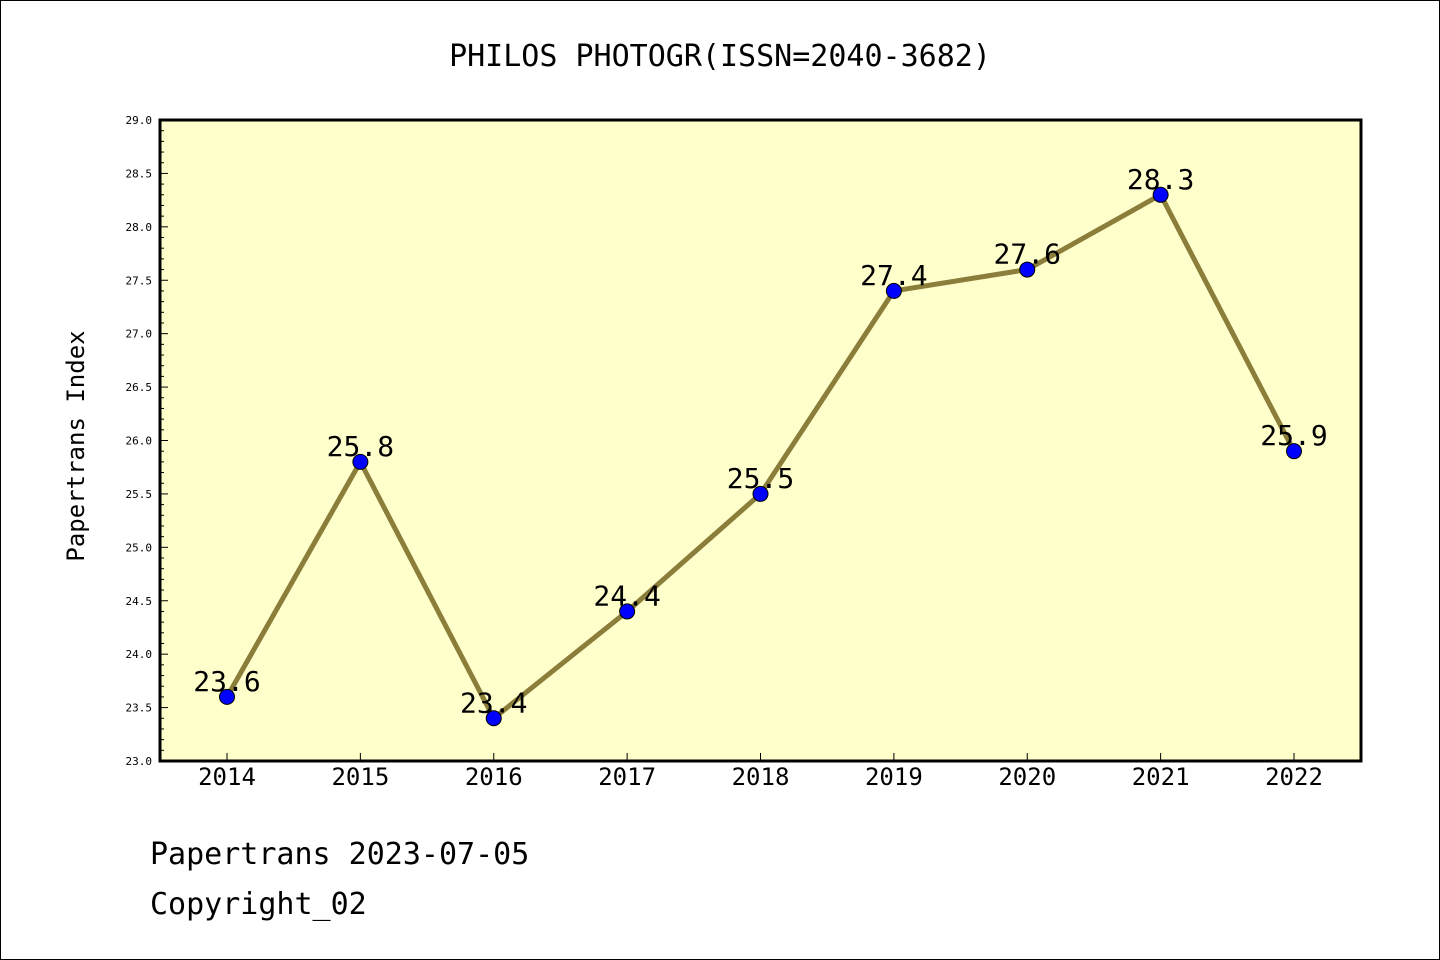 The height and width of the screenshot is (960, 1440). What do you see at coordinates (1027, 777) in the screenshot?
I see `x-tick-label: 2020` at bounding box center [1027, 777].